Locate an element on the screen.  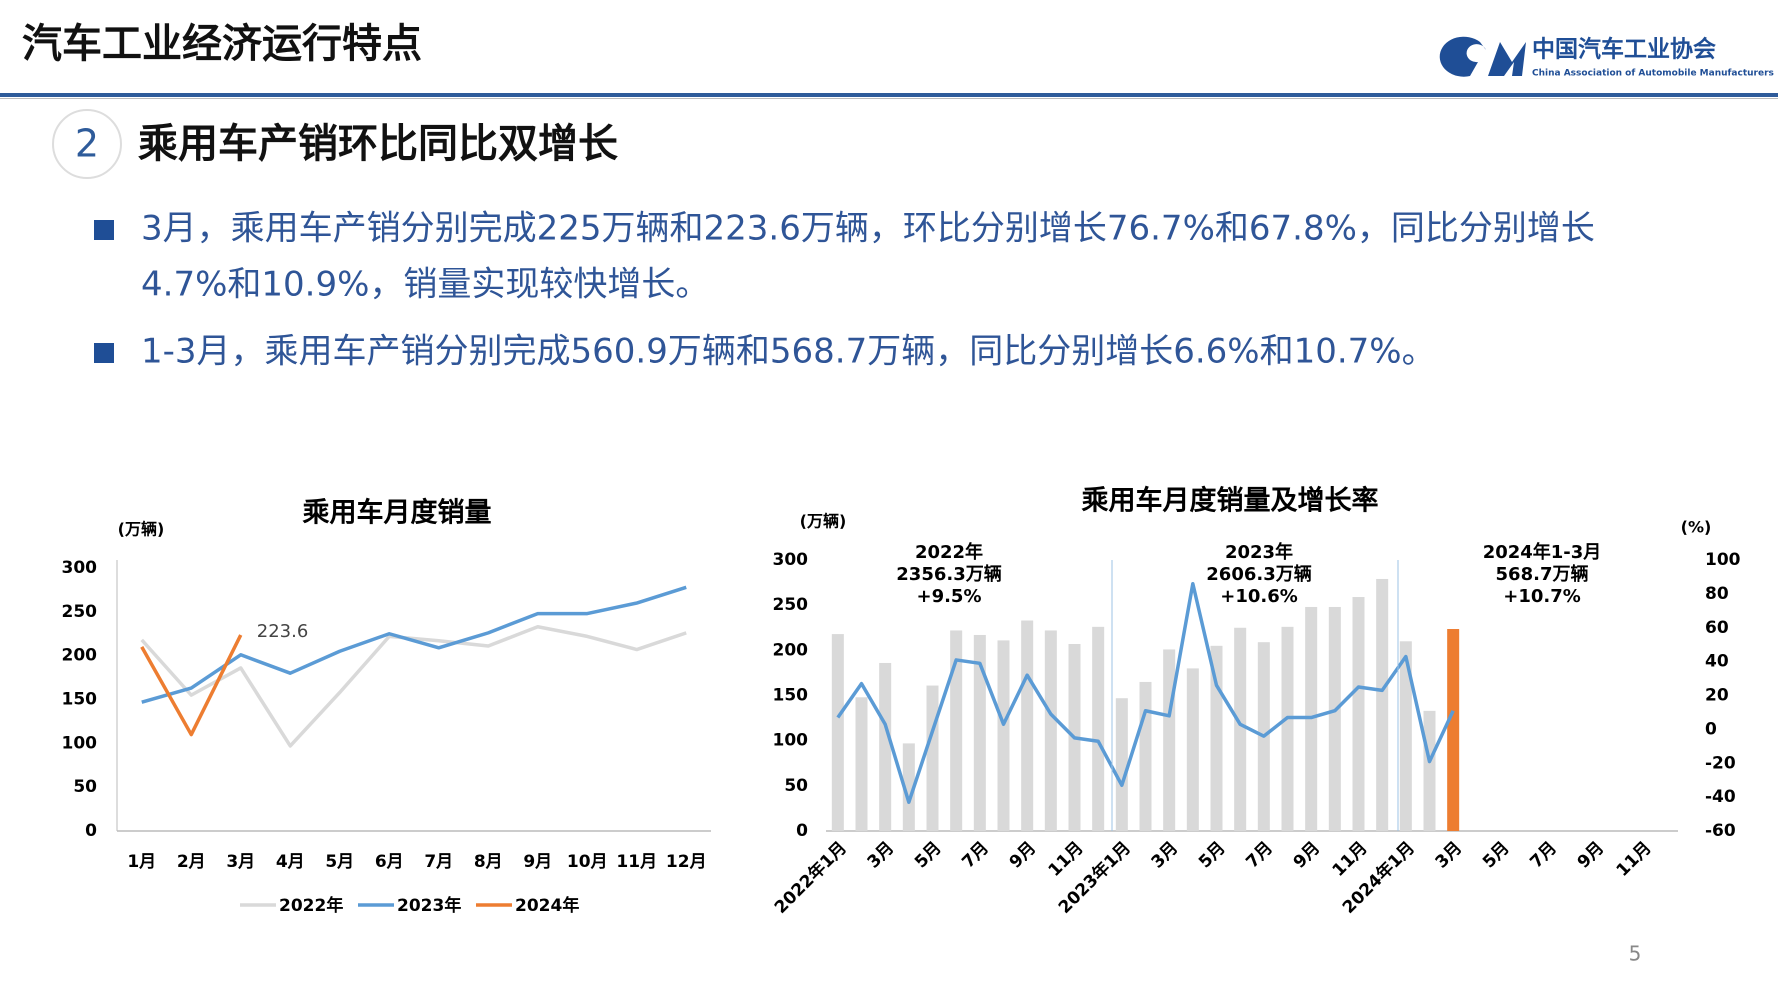
legend-label: 2024年 is located at coordinates (547, 905).